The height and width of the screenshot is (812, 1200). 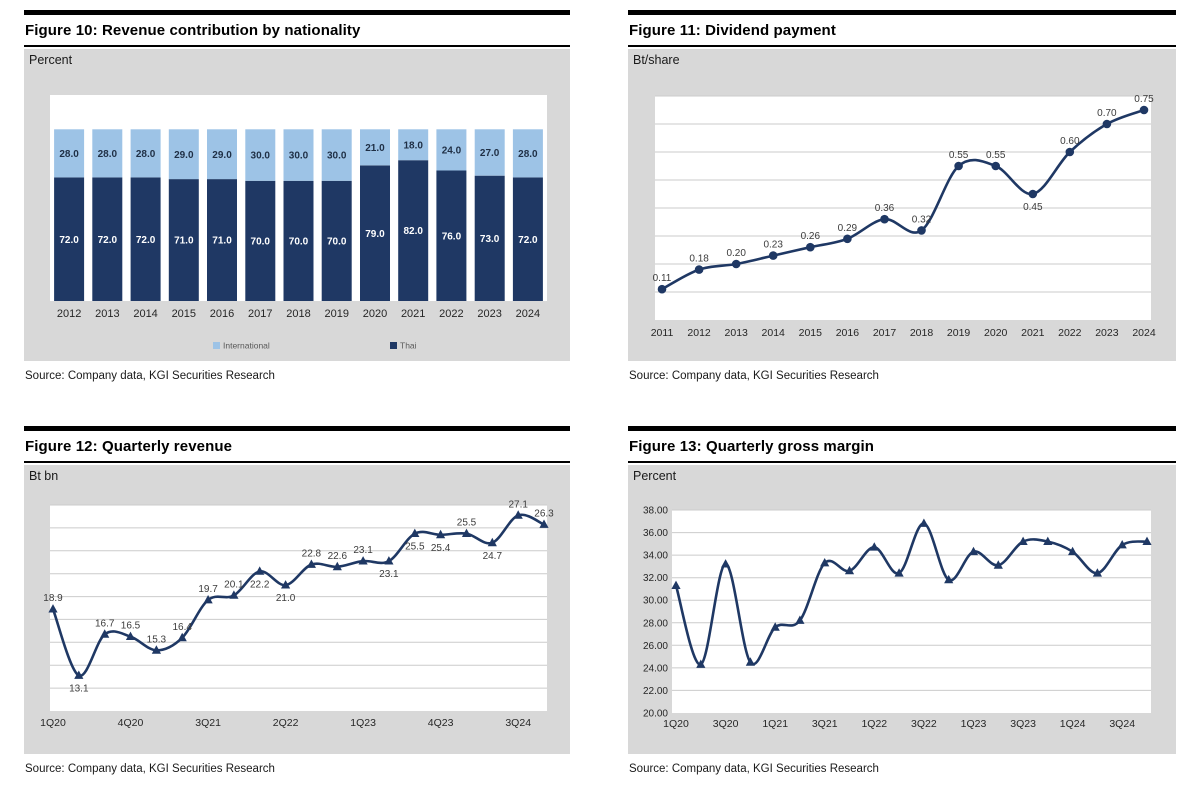 What do you see at coordinates (924, 724) in the screenshot?
I see `x-tick-label: 3Q22` at bounding box center [924, 724].